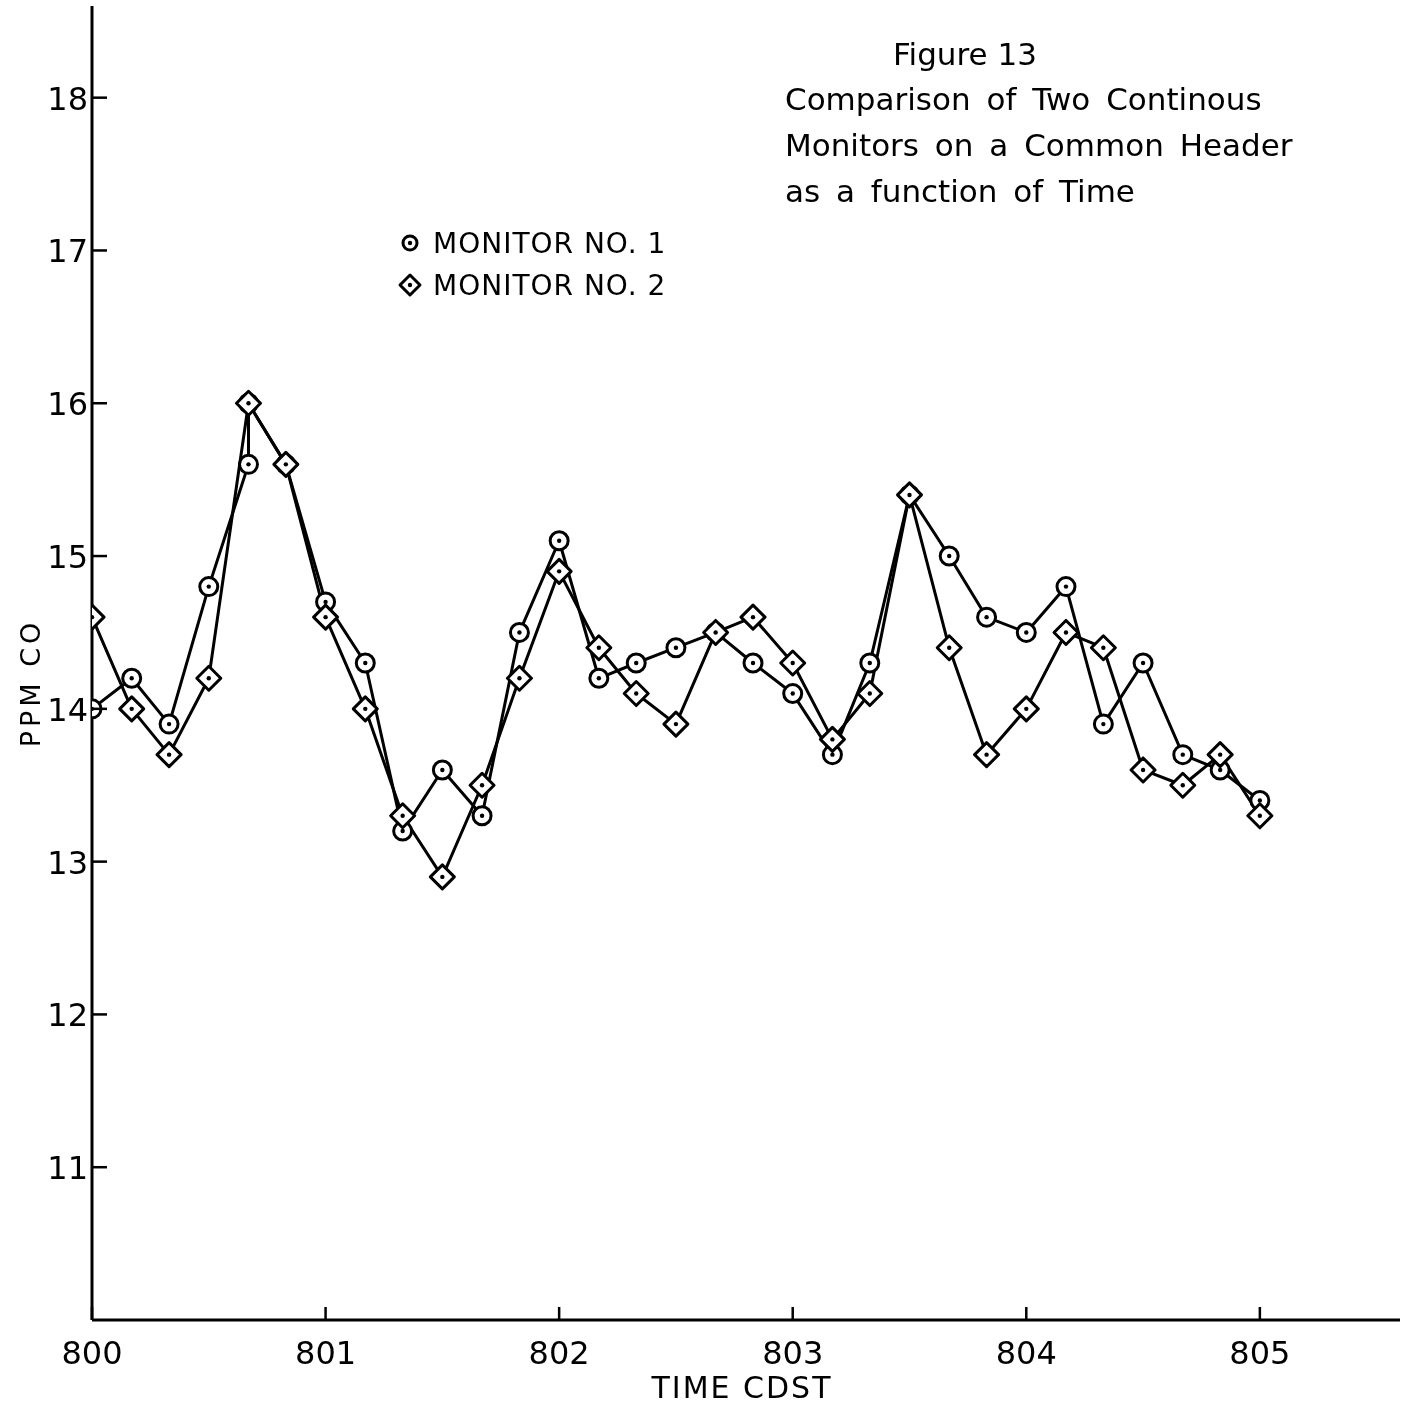 Image resolution: width=1402 pixels, height=1428 pixels. Describe the element at coordinates (550, 243) in the screenshot. I see `legend-label: MONITOR NO. 1` at that location.